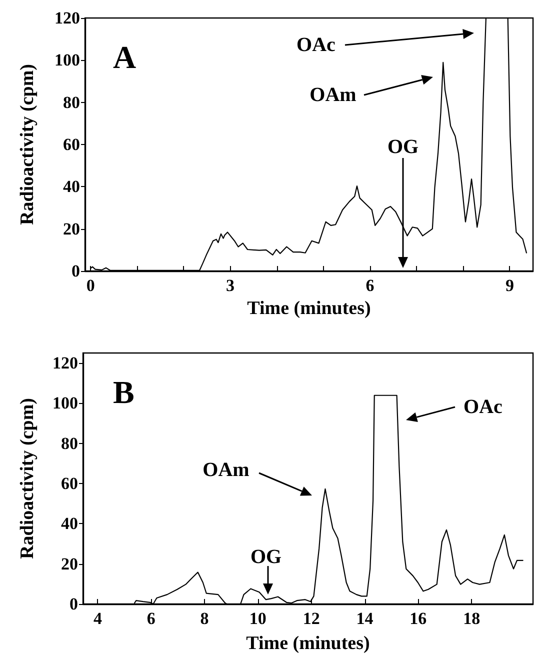 Image resolution: width=534 pixels, height=658 pixels. I want to click on annotation: A, so click(124, 57).